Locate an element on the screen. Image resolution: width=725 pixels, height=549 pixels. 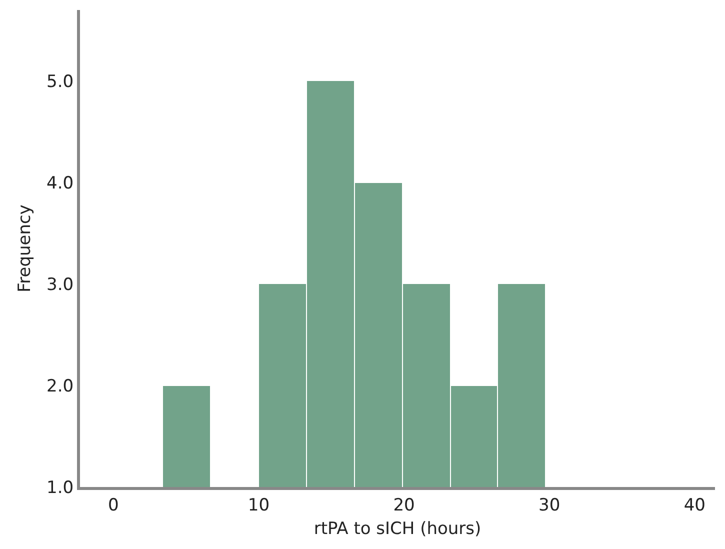
x-tick-label: 10 is located at coordinates (259, 505).